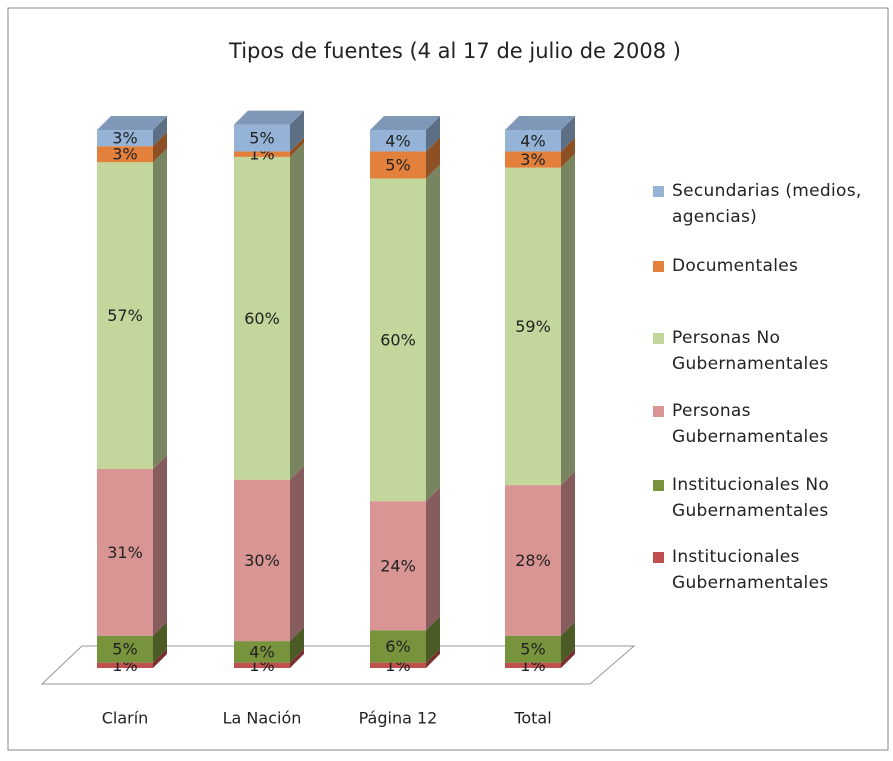  I want to click on legend-label: Personas No Gubernamentales, so click(750, 351).